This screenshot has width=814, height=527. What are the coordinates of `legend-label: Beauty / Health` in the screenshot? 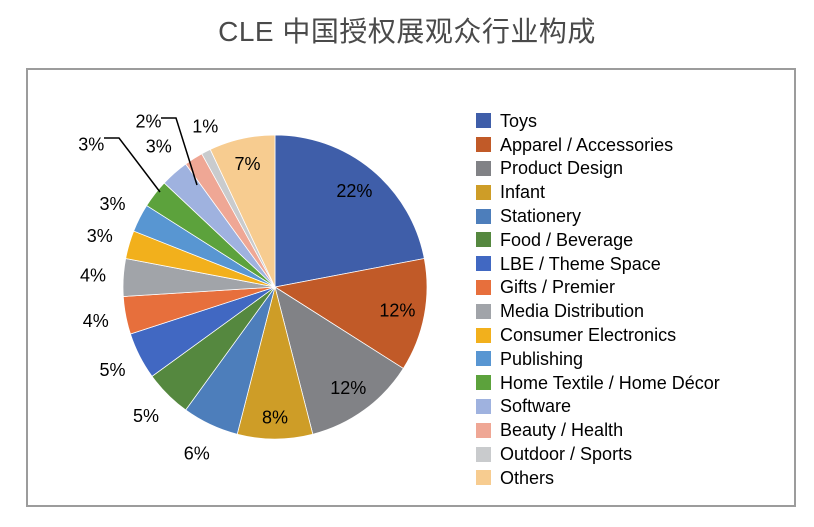 It's located at (562, 430).